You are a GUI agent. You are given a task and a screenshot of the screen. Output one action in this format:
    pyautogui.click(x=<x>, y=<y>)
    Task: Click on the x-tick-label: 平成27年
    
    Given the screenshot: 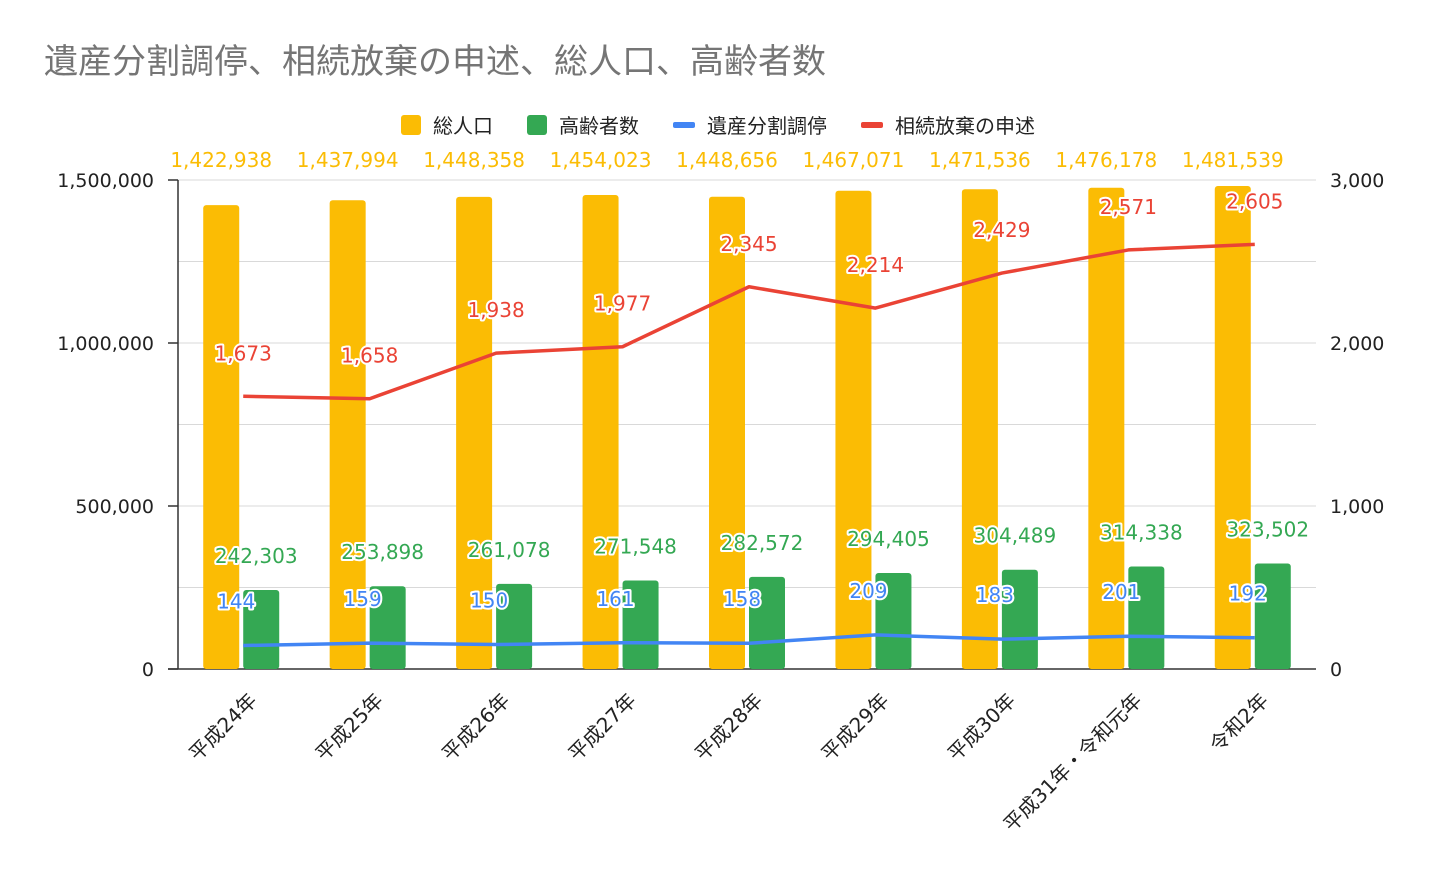 What is the action you would take?
    pyautogui.click(x=601, y=726)
    